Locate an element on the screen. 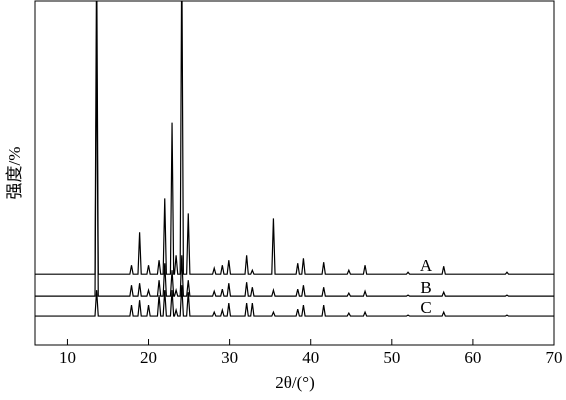 Image resolution: width=566 pixels, height=400 pixels. x-tick-label: 40 is located at coordinates (310, 357).